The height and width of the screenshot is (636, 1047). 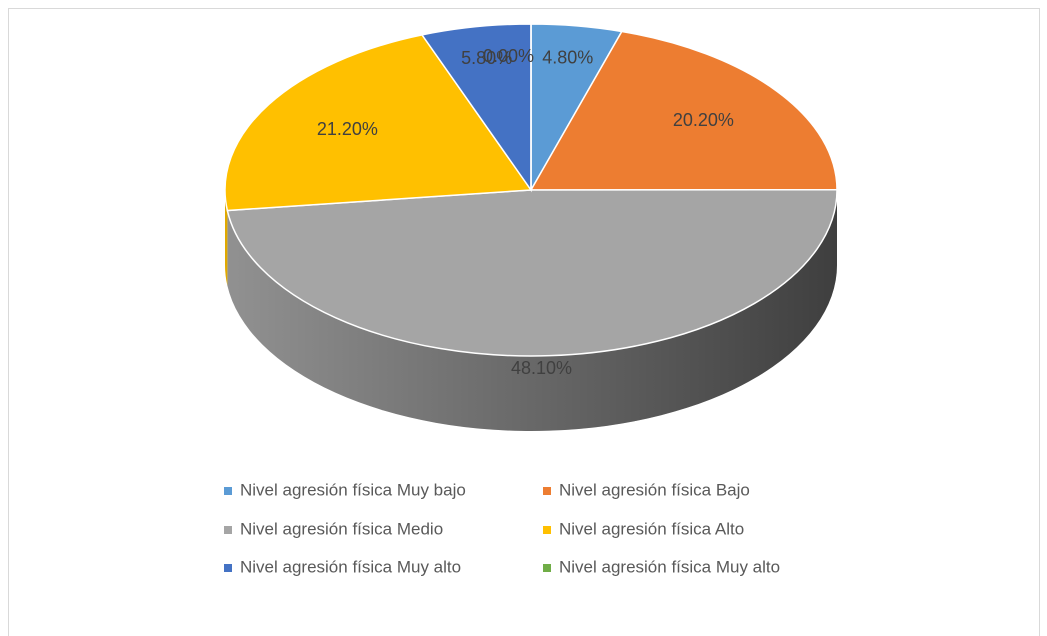 I want to click on legend-label: Nivel agresión física Bajo, so click(x=654, y=489).